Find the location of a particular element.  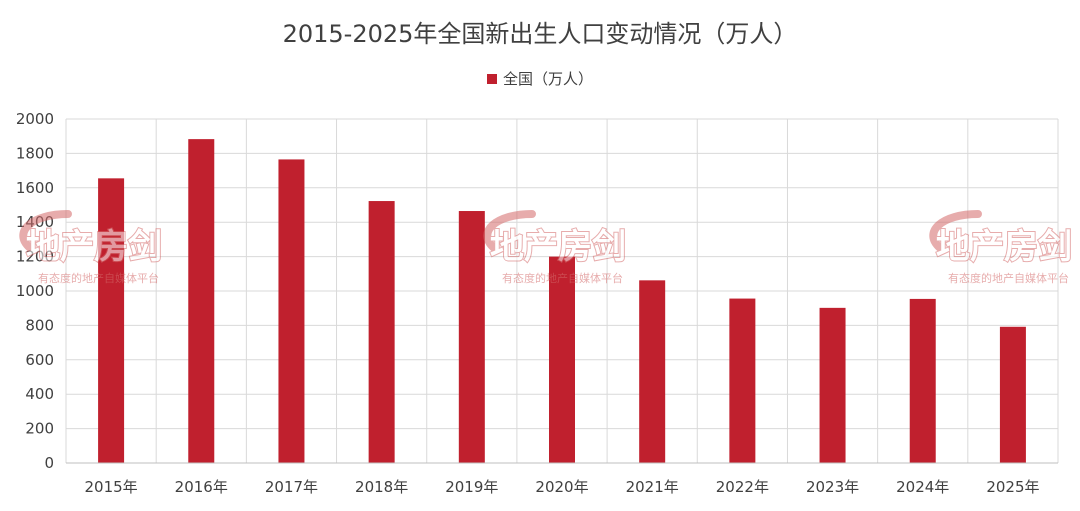

chart-title: 2015-2025年全国新出生人口变动情况（万人） is located at coordinates (540, 34).